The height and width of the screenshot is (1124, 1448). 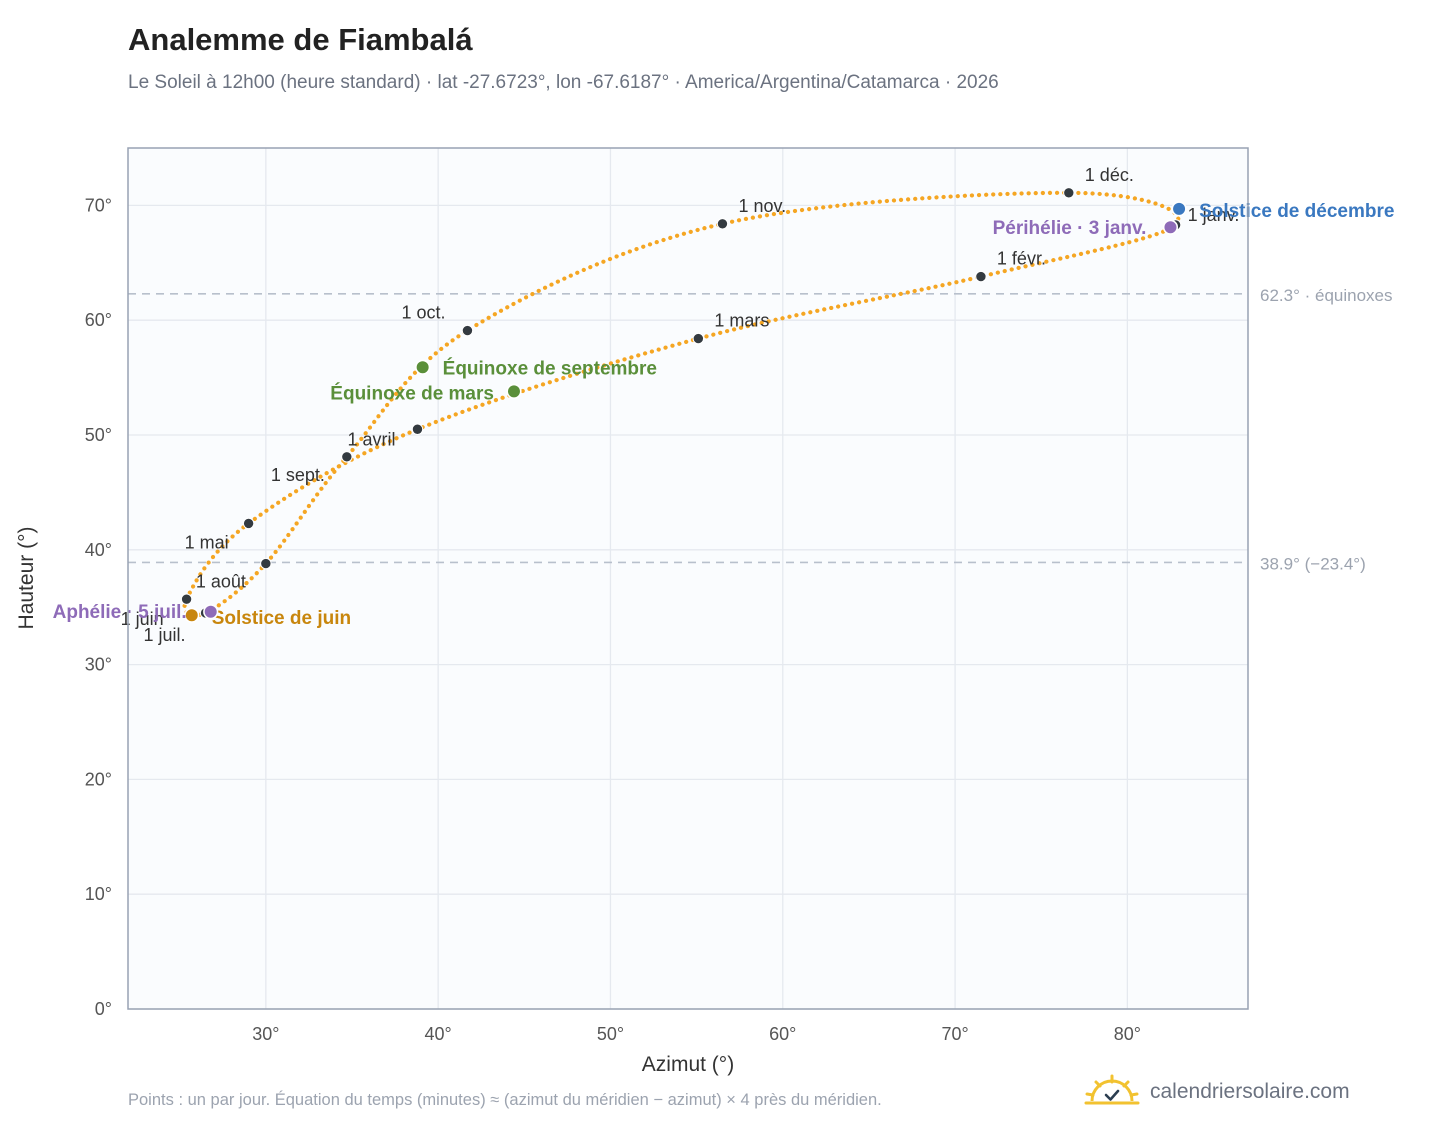 I want to click on y-tick-label: 20°, so click(x=98, y=779).